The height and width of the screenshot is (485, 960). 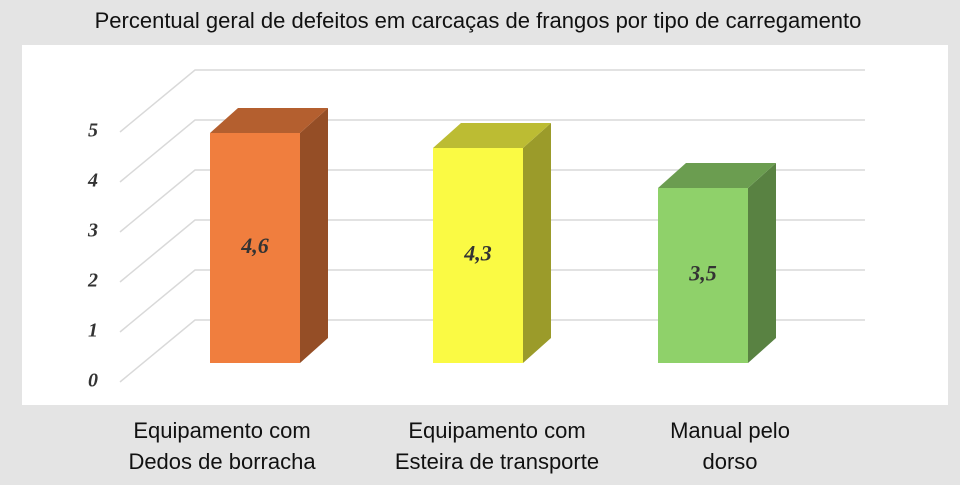 I want to click on x-tick-label: dorso, so click(x=729, y=461).